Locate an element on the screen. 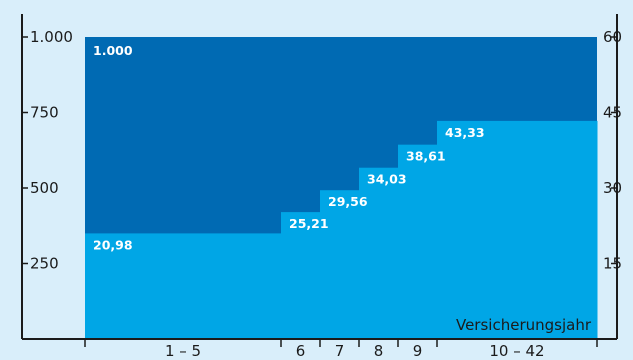 Image resolution: width=633 pixels, height=360 pixels. left-tick-label: 1.000 is located at coordinates (51, 37).